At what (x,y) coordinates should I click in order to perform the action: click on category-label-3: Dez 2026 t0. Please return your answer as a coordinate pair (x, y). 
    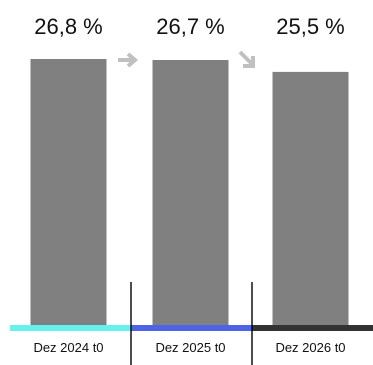
    Looking at the image, I should click on (310, 347).